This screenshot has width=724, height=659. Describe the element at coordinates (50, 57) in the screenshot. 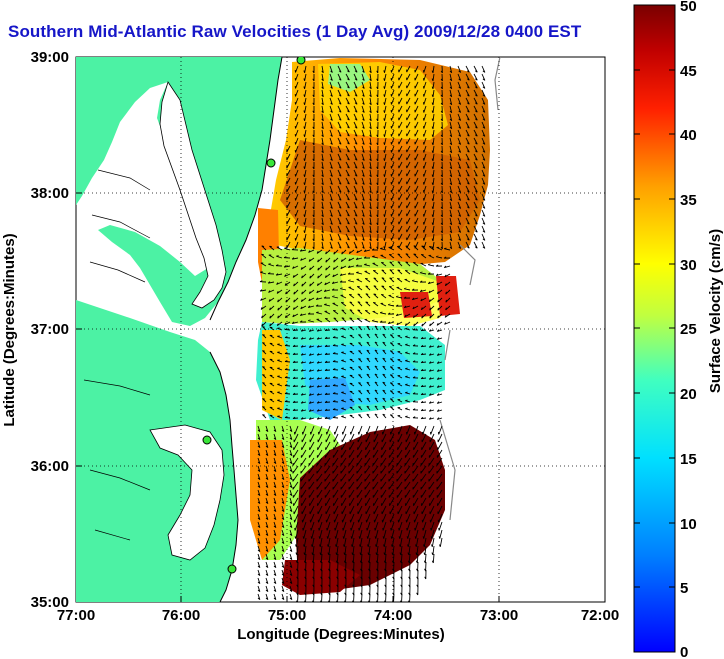

I see `y-tick-label: 39:00` at that location.